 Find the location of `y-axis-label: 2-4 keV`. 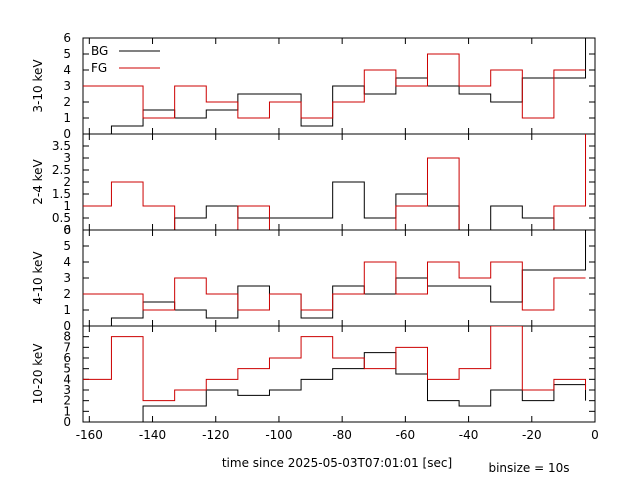

y-axis-label: 2-4 keV is located at coordinates (38, 181).